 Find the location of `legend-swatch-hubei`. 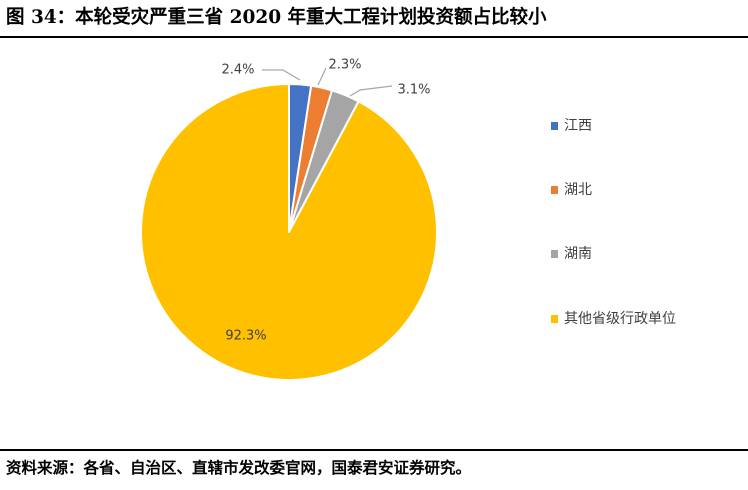

legend-swatch-hubei is located at coordinates (554, 190).